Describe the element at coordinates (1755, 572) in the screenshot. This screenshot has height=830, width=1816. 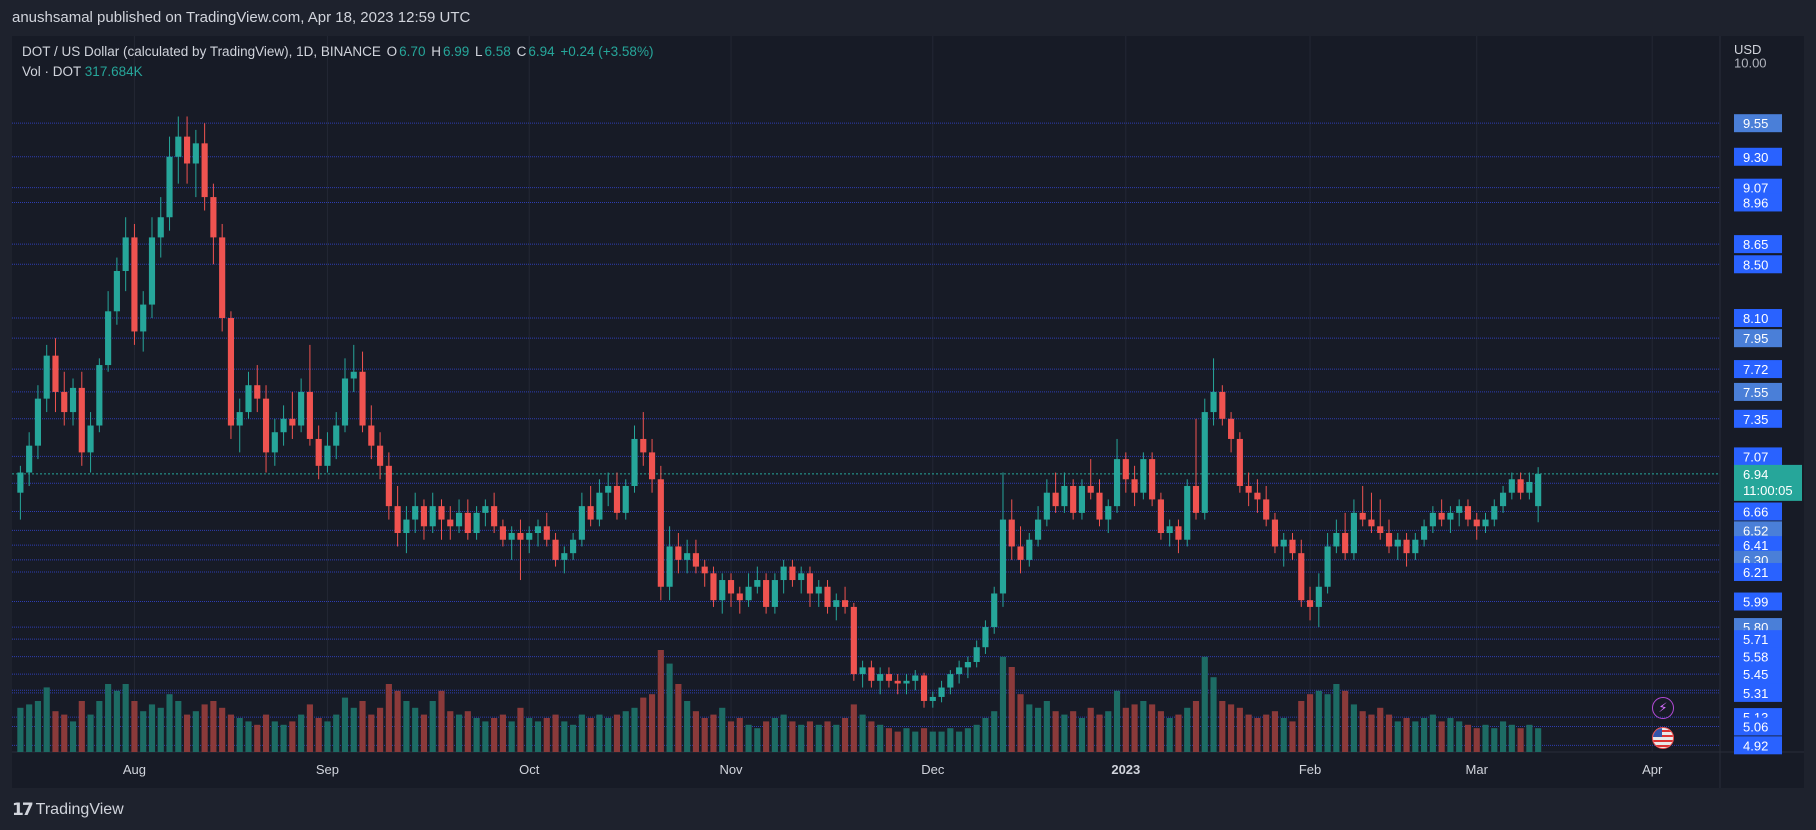
I see `price-level-label: 6.21` at that location.